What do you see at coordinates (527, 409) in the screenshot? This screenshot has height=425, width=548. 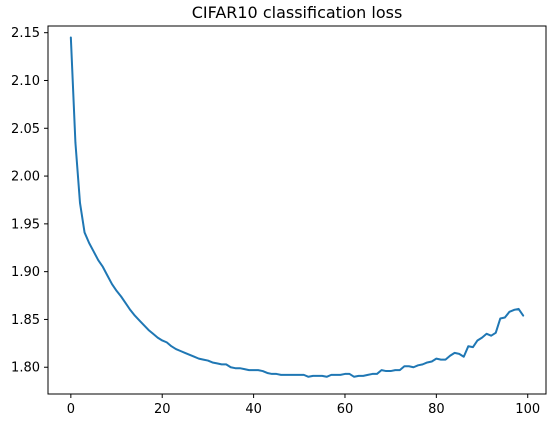 I see `x-tick-label: 100` at bounding box center [527, 409].